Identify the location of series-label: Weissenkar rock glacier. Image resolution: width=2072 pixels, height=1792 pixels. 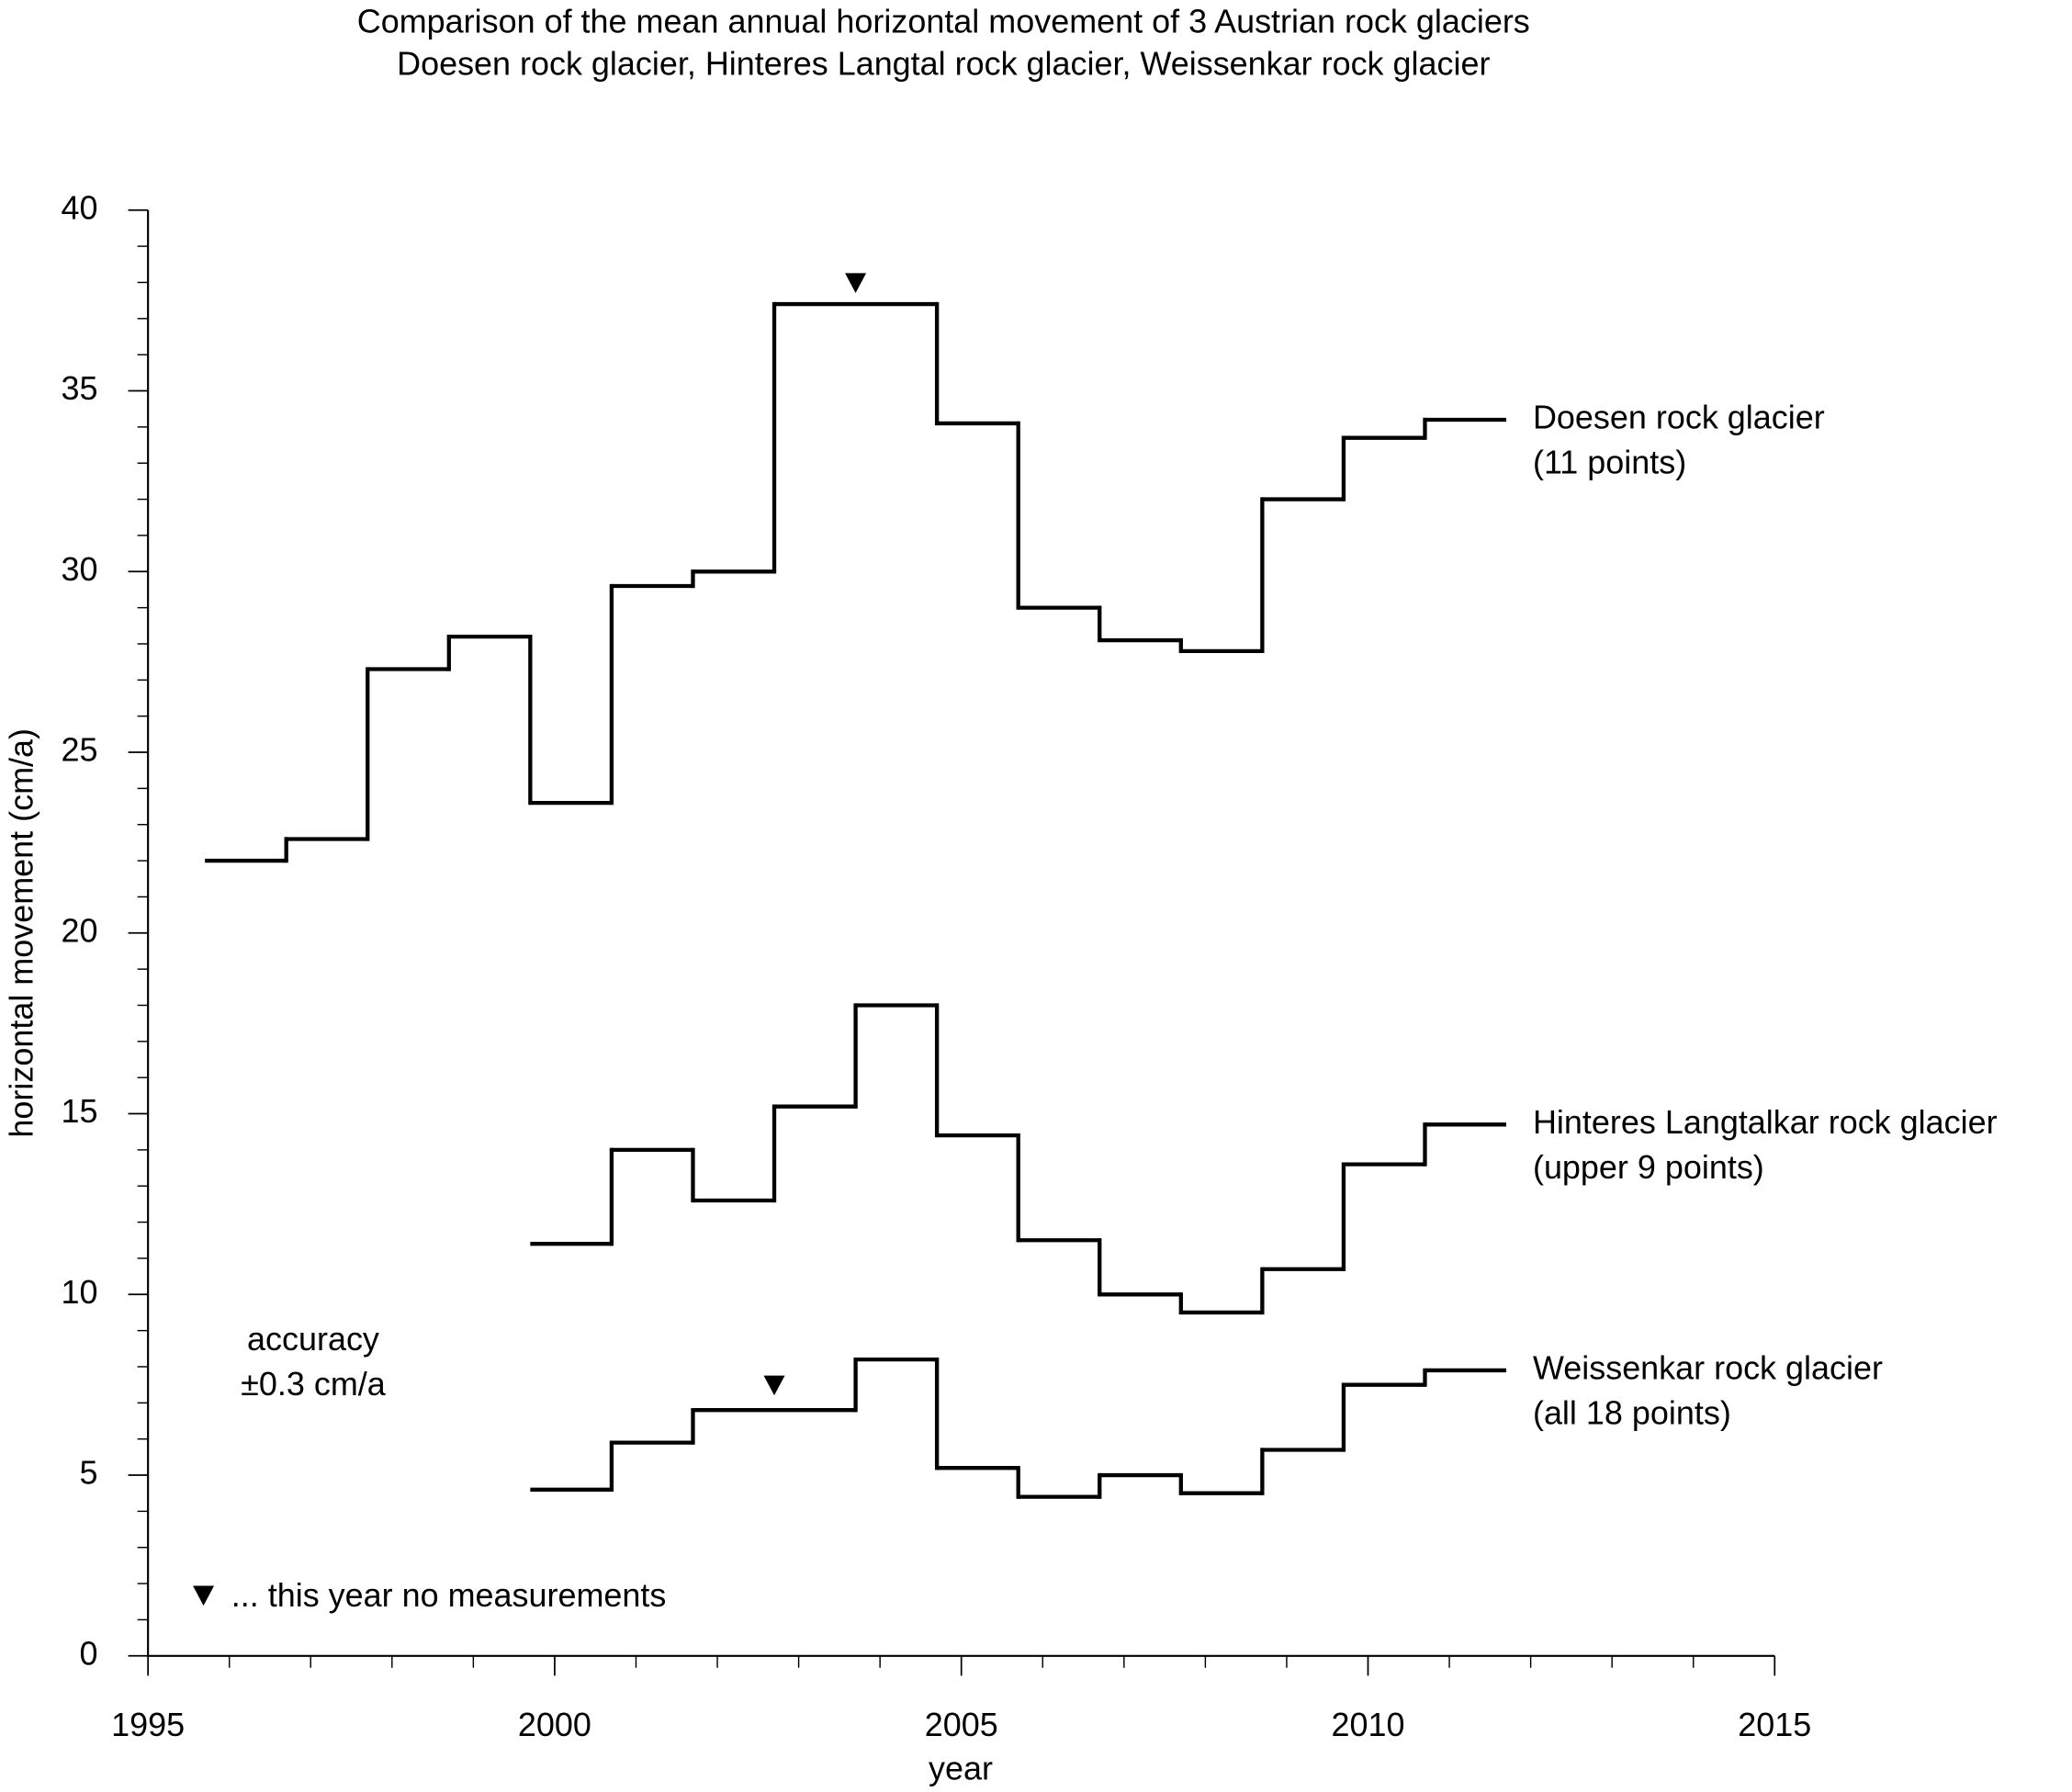
(1708, 1367).